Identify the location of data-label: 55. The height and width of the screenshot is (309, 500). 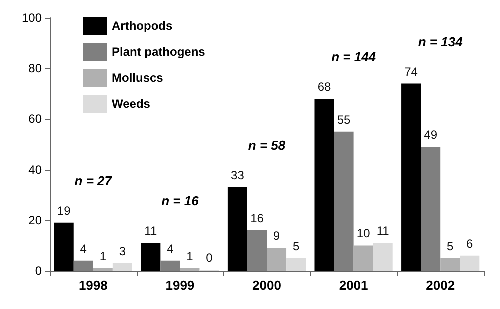
(344, 119).